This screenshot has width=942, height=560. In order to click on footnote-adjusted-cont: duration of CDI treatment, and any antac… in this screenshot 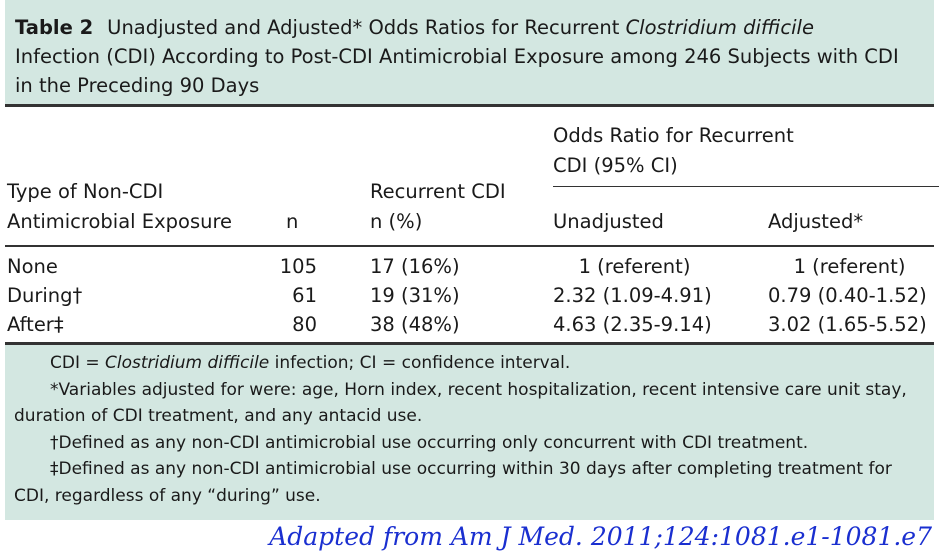, I will do `click(218, 416)`.